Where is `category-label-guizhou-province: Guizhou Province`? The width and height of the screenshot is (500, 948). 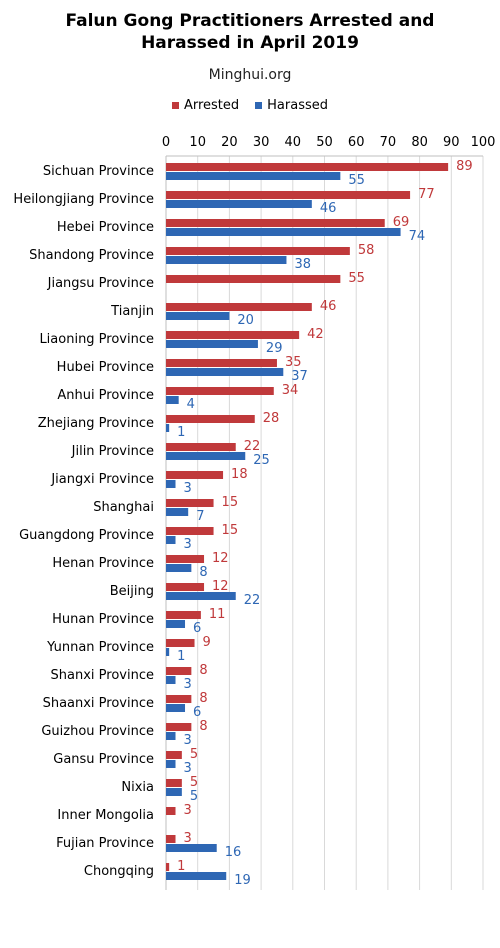 category-label-guizhou-province: Guizhou Province is located at coordinates (97, 731).